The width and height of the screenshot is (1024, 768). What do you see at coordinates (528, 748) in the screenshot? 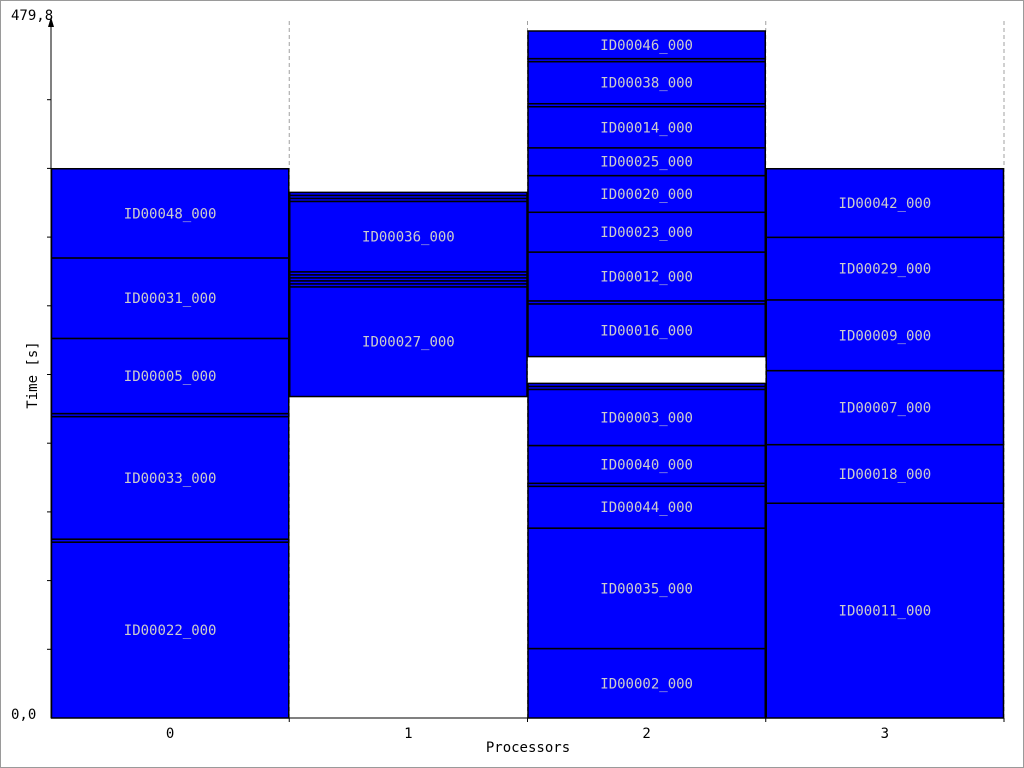
I see `x-axis-title: Processors` at bounding box center [528, 748].